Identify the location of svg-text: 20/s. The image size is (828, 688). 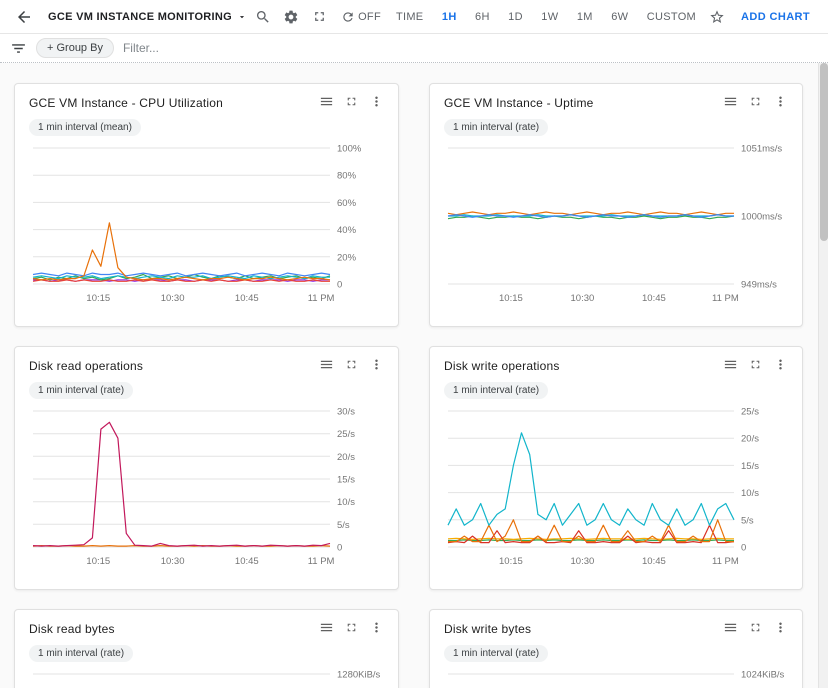
(750, 439).